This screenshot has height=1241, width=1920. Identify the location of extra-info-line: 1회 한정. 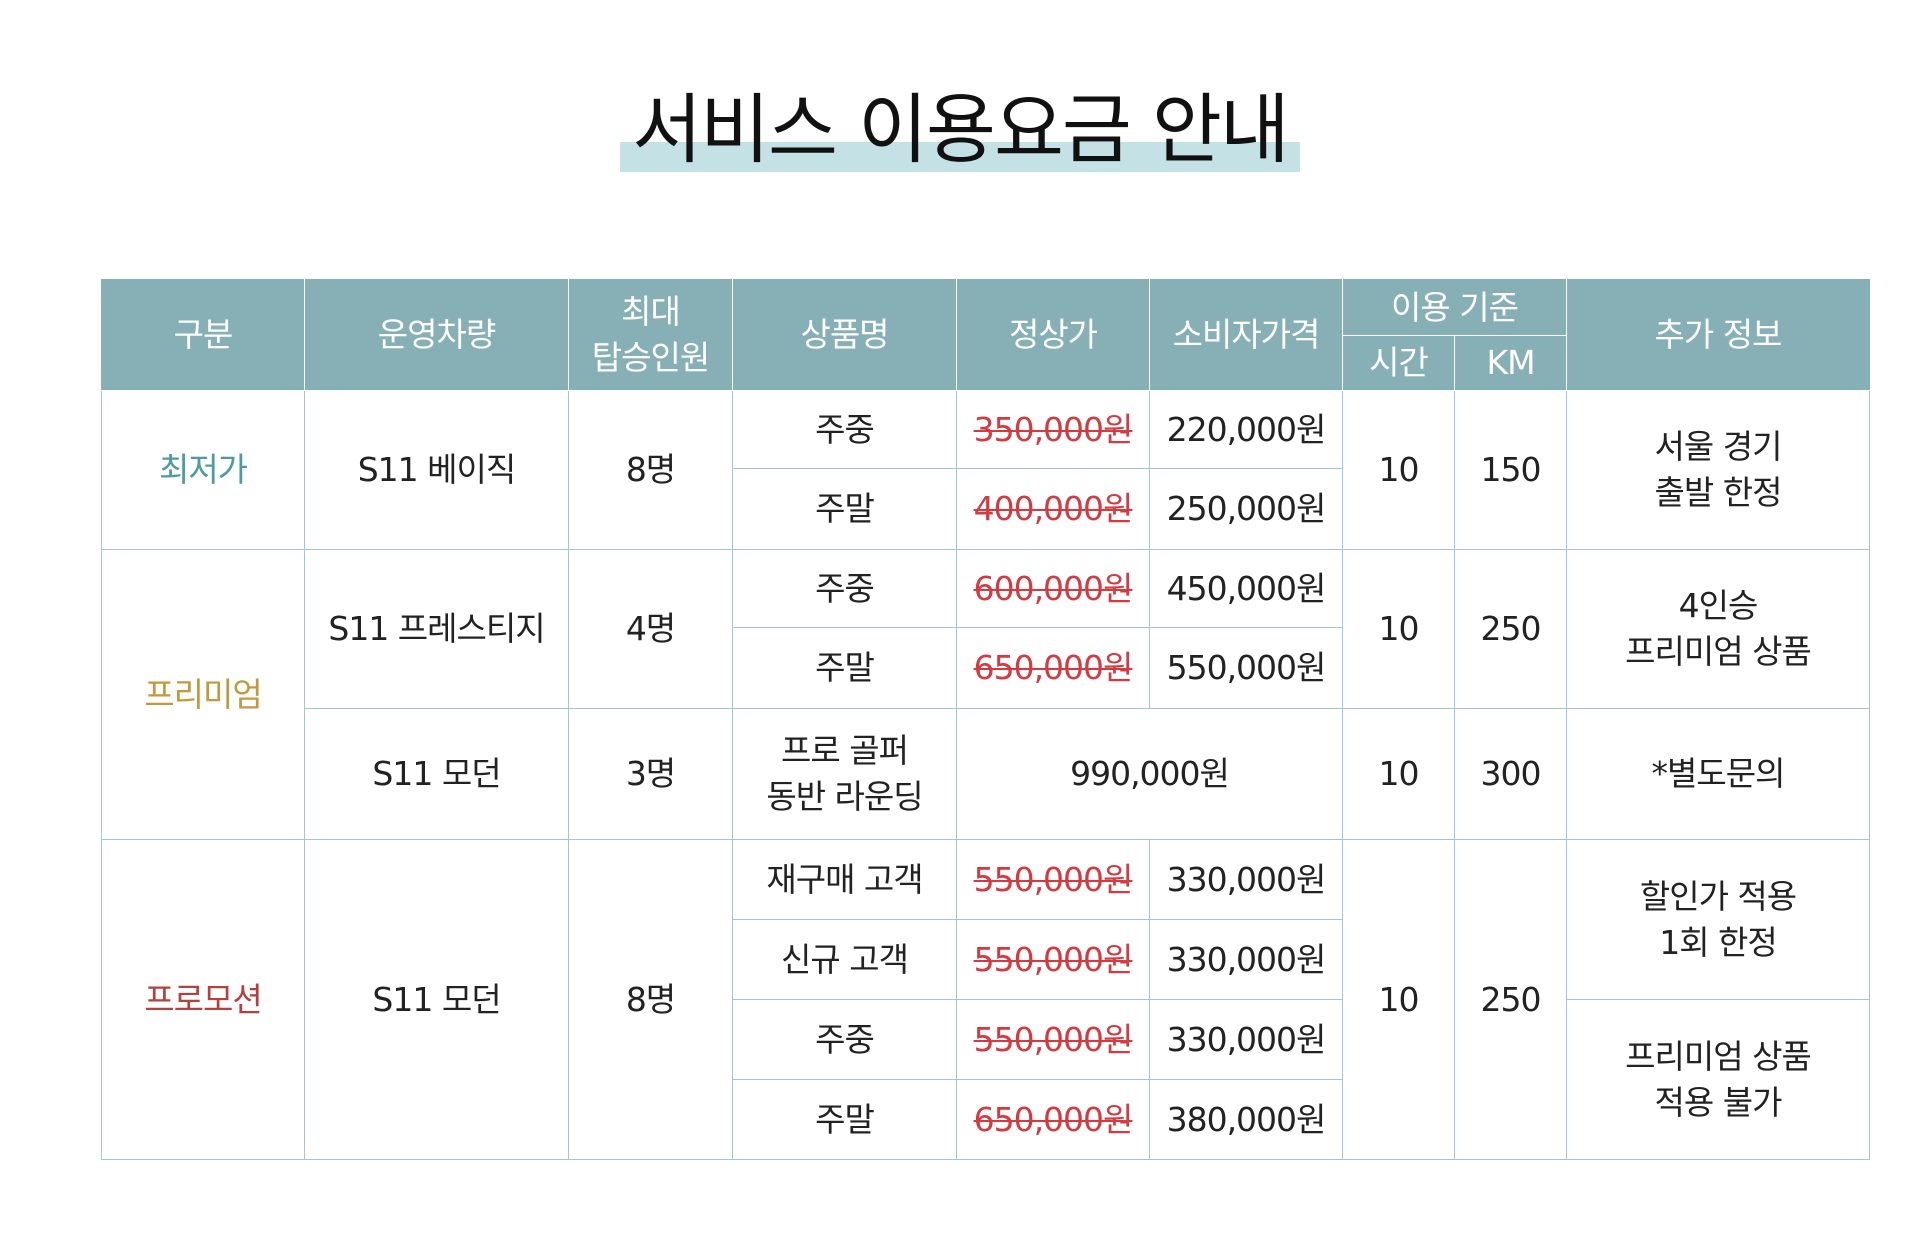
(1718, 942).